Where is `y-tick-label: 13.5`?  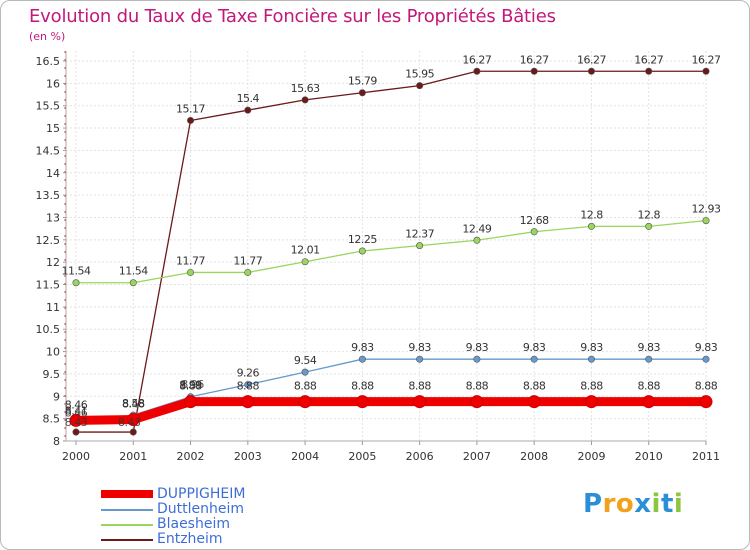
y-tick-label: 13.5 is located at coordinates (48, 195).